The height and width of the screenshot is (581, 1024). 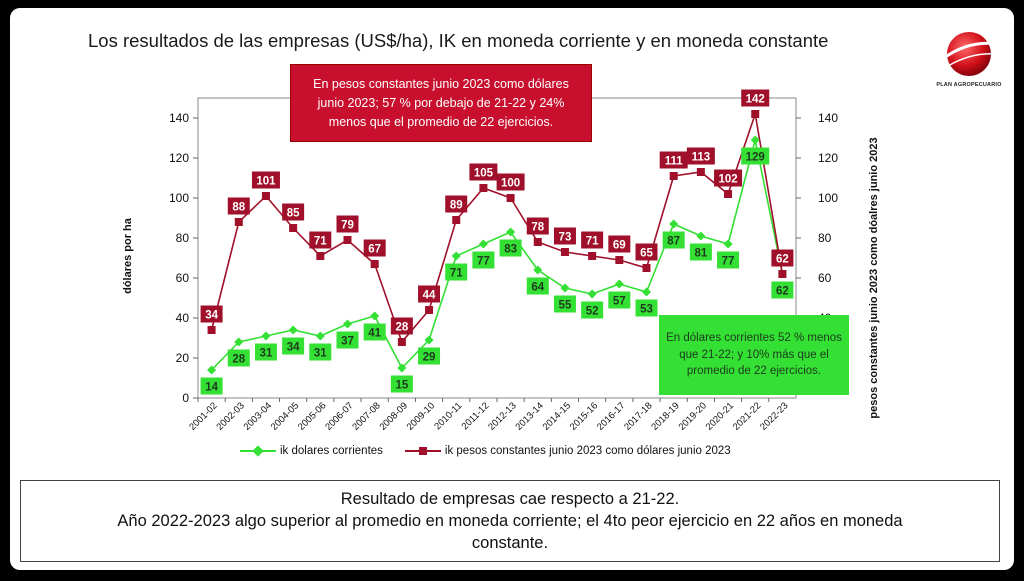 I want to click on x-tick-label: 2021-22, so click(x=747, y=416).